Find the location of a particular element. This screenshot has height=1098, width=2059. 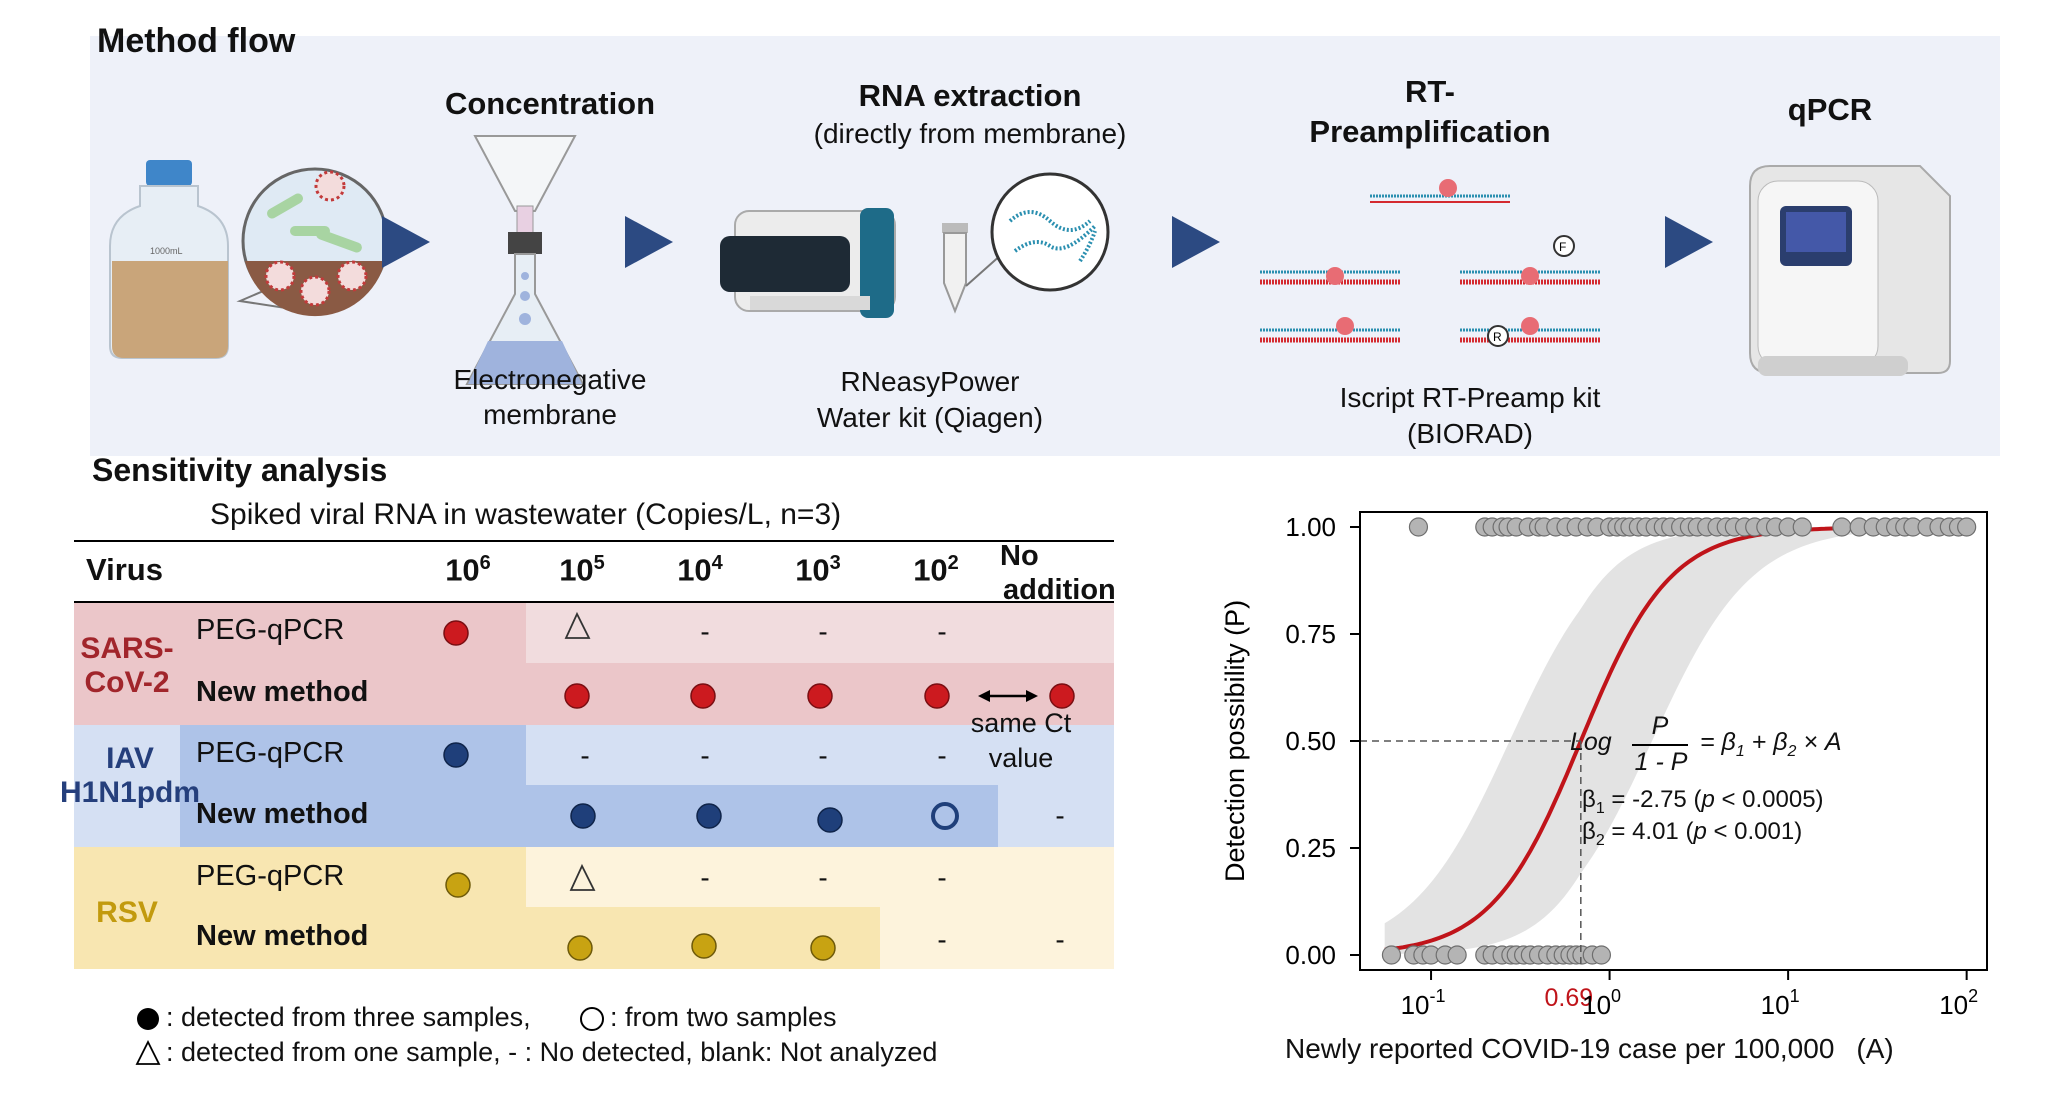

extraction-instrument-icon is located at coordinates (808, 263).